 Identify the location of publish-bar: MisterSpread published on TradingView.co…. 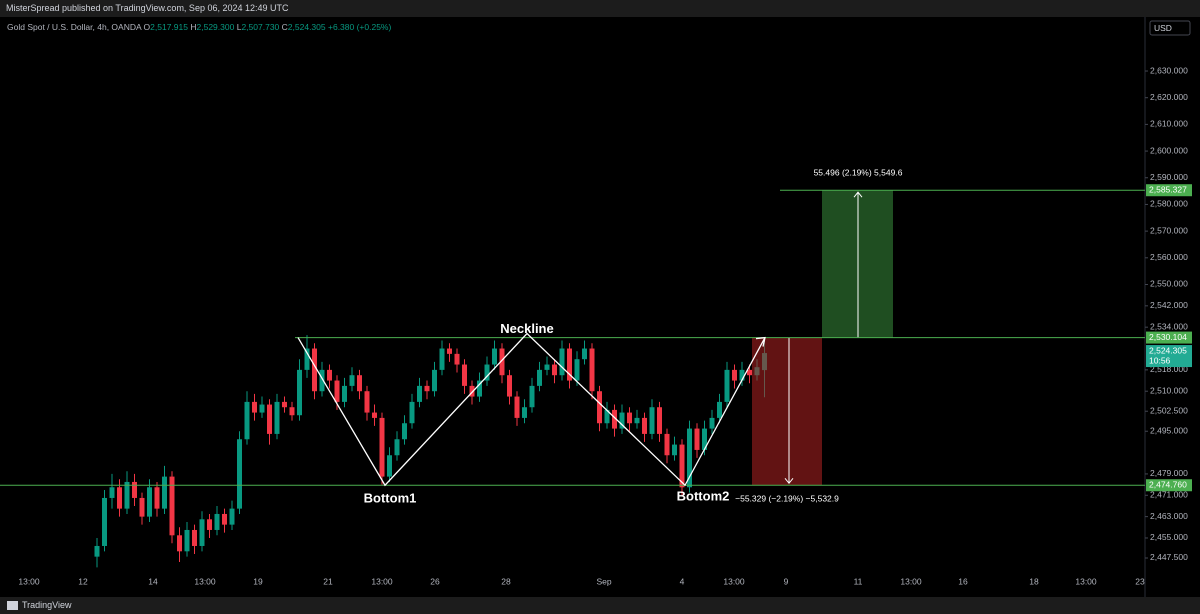
(600, 8).